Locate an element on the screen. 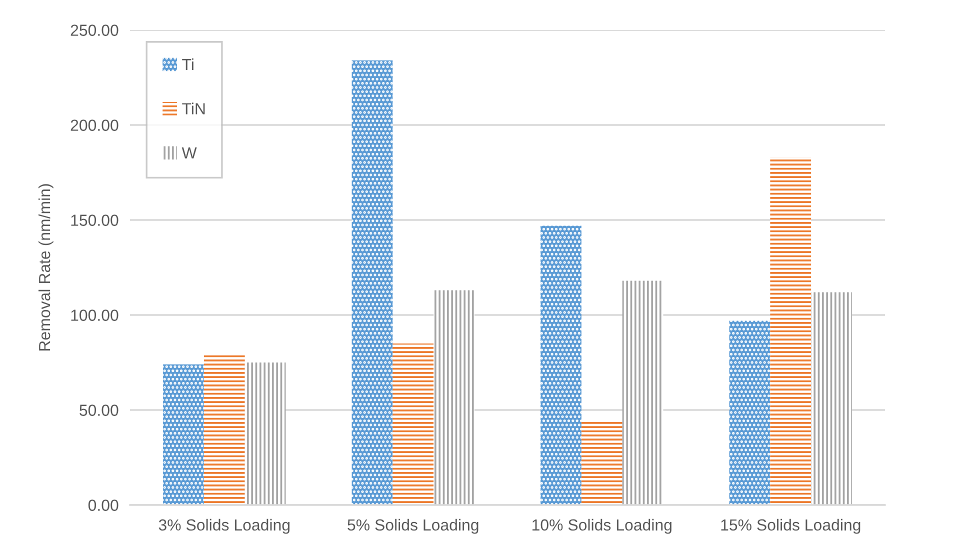  legend-label: Ti is located at coordinates (188, 64).